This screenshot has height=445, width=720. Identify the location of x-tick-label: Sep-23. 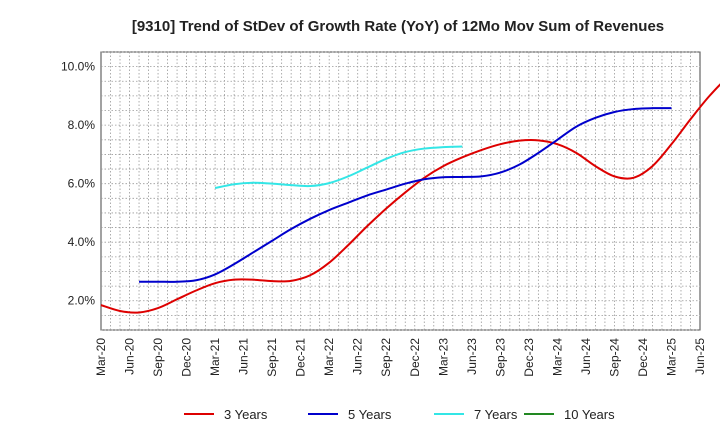
(500, 357).